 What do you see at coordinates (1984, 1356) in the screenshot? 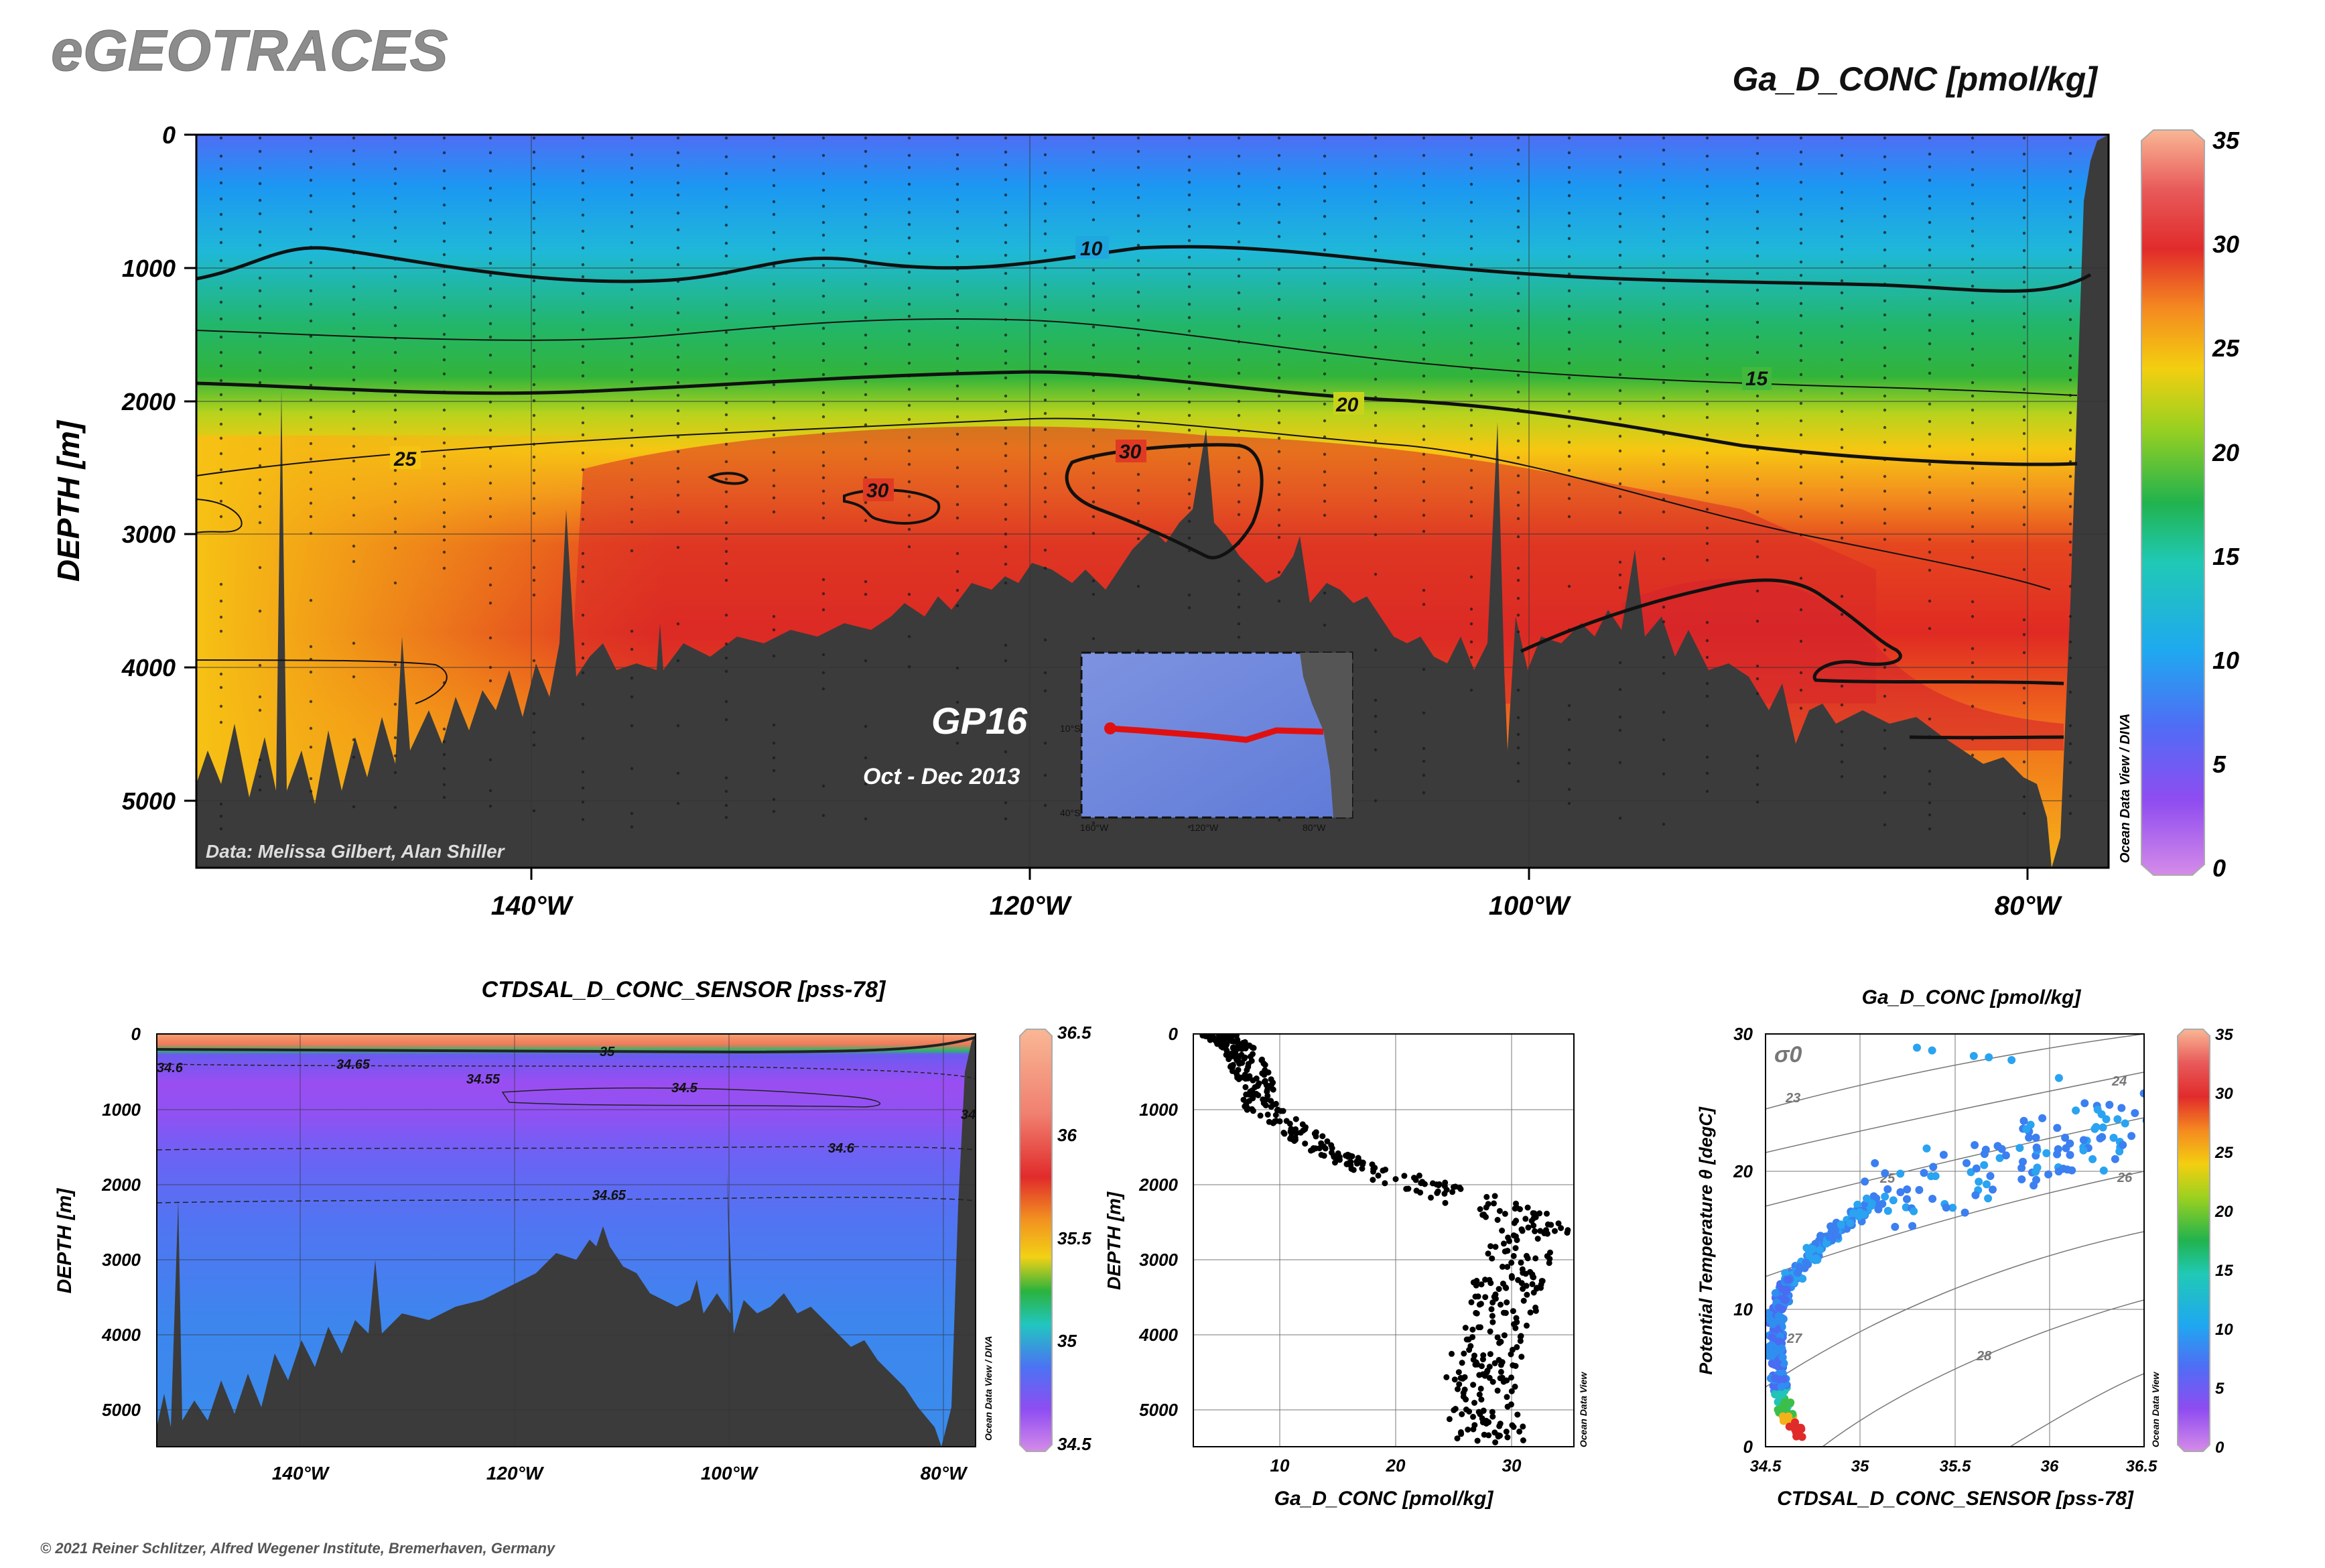
I see `sigma-28: 28` at bounding box center [1984, 1356].